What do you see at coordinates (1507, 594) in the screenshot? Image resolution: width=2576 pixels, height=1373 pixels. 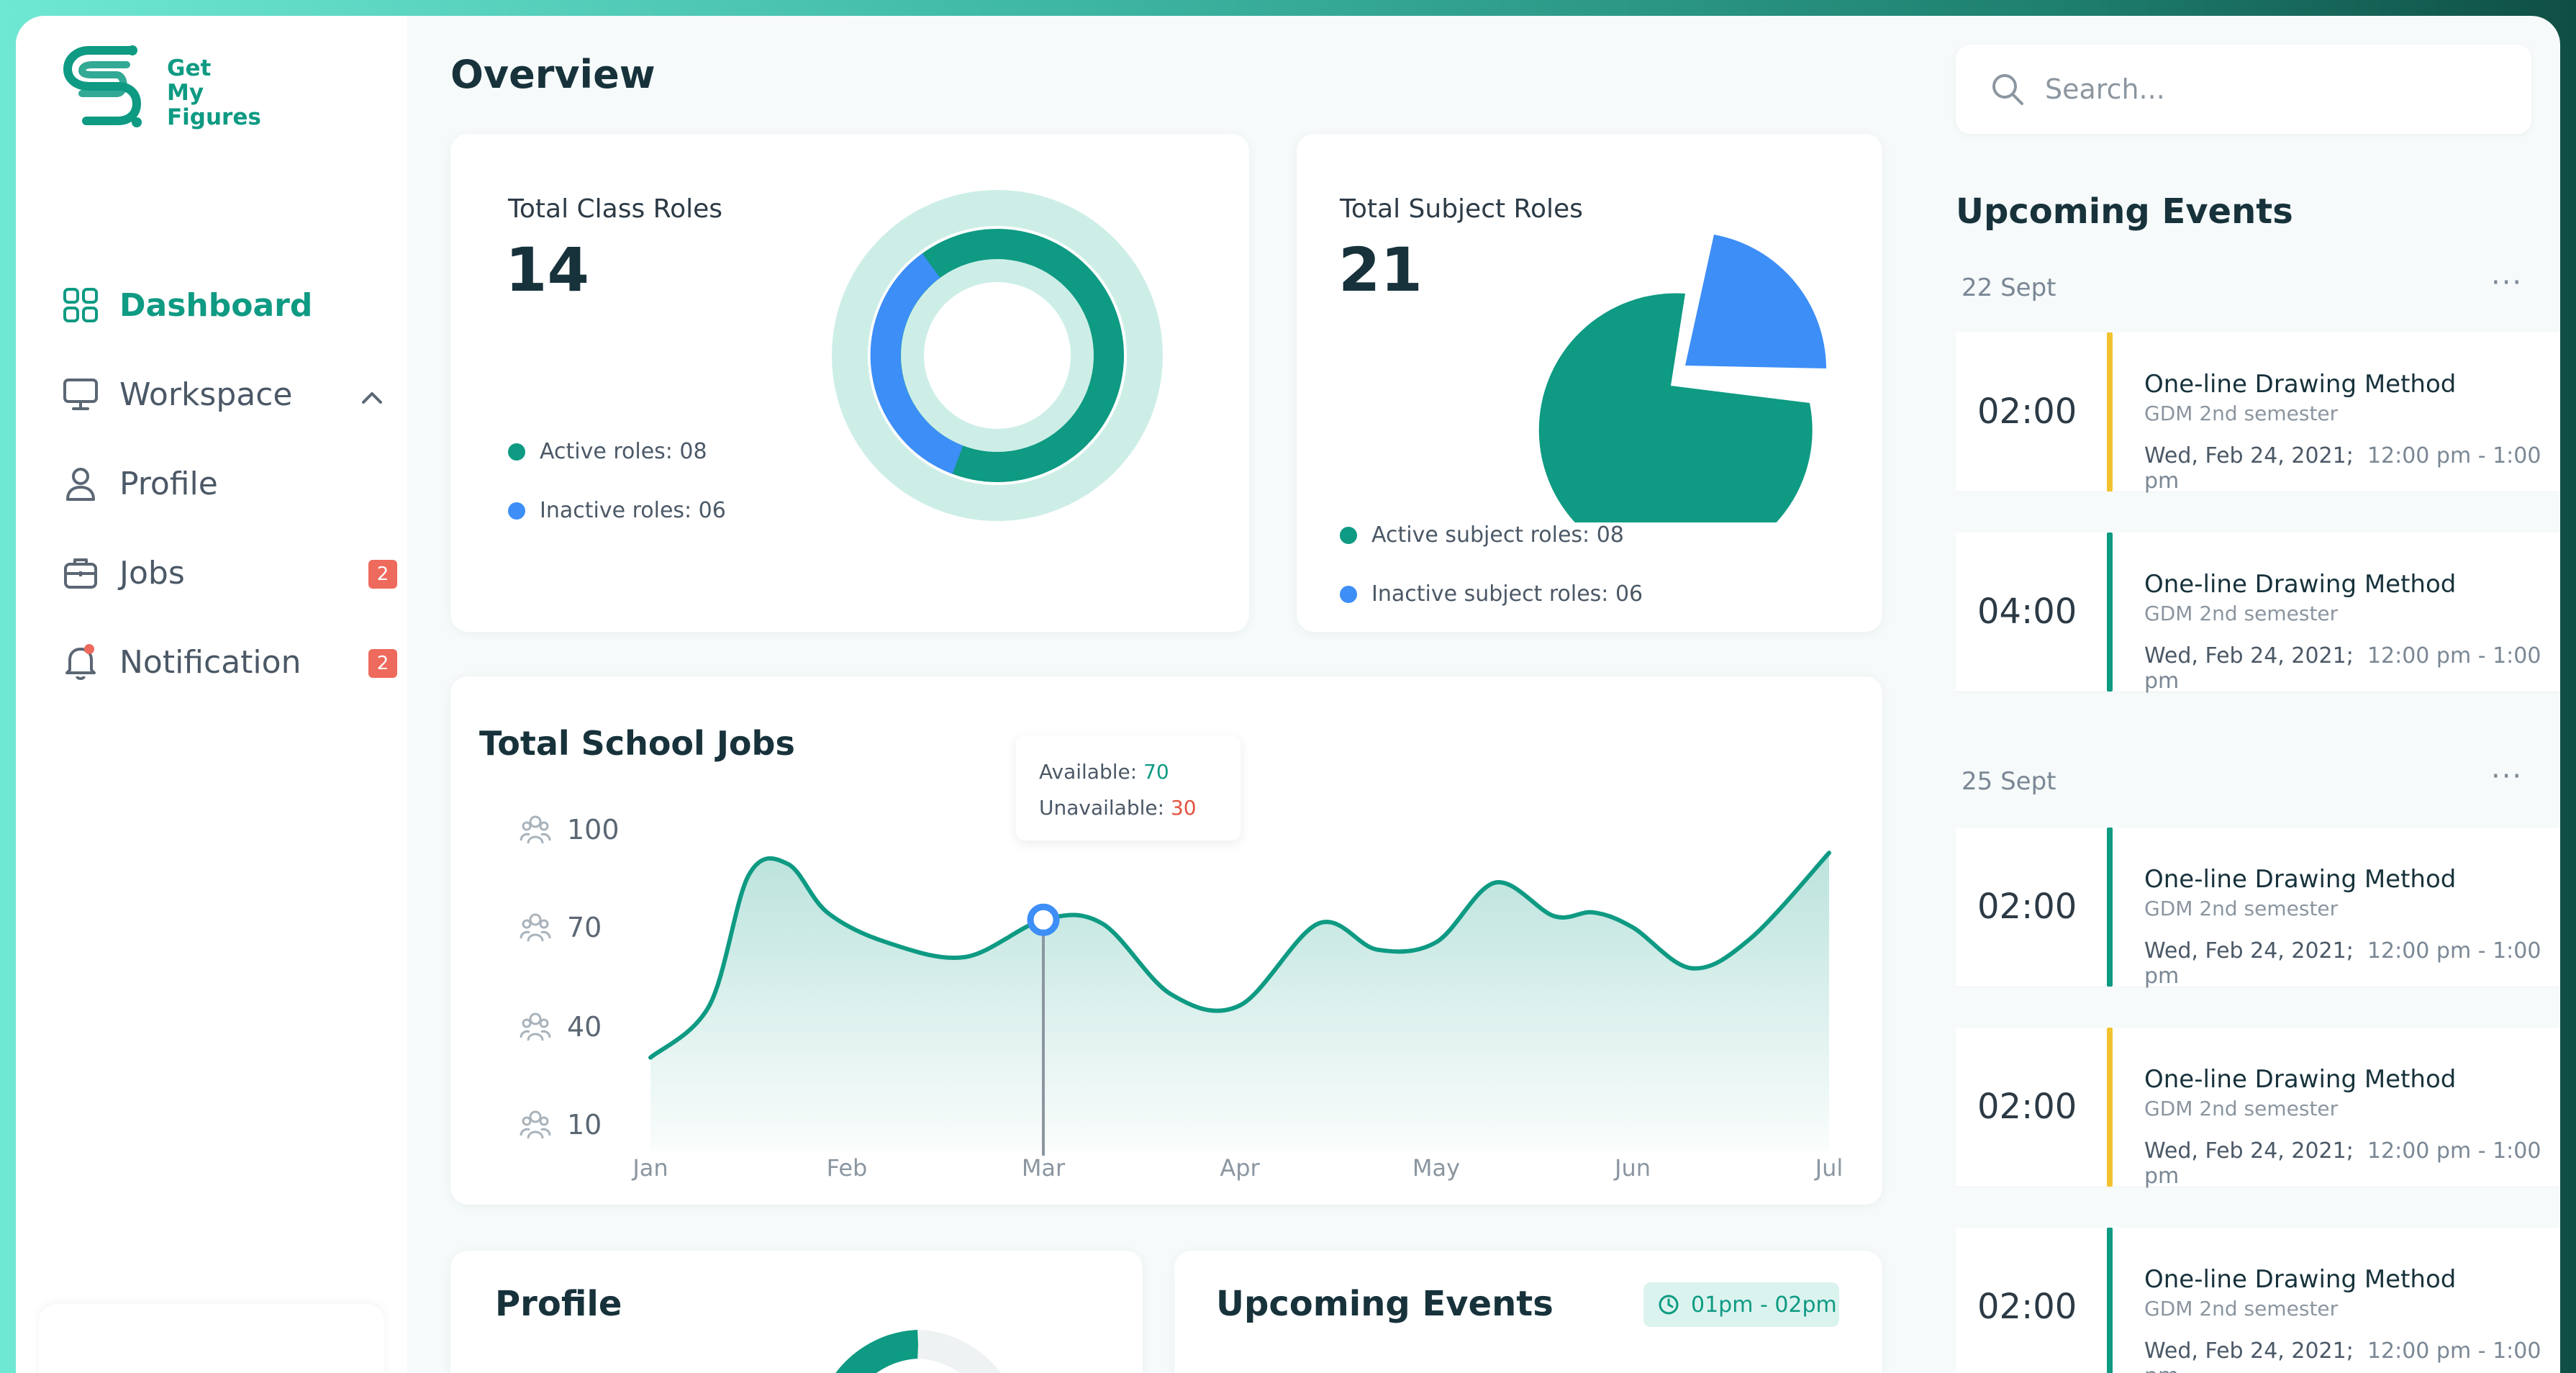 I see `legend-label: Inactive subject roles: 06` at bounding box center [1507, 594].